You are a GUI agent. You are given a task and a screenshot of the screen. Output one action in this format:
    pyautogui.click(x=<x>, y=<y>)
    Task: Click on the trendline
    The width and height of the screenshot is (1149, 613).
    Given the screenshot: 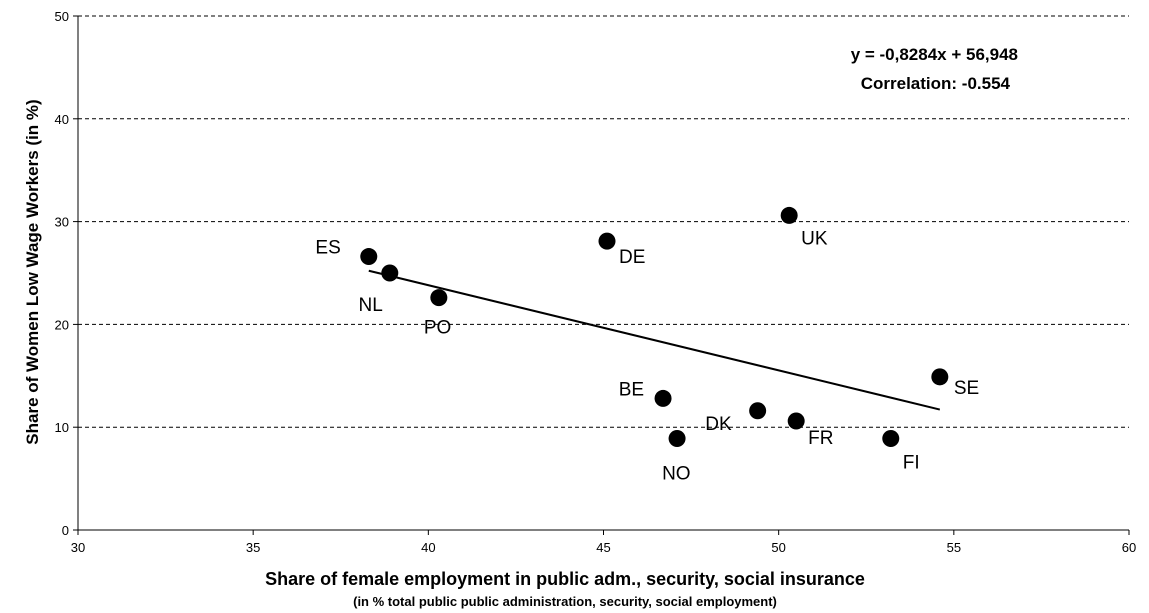 What is the action you would take?
    pyautogui.click(x=654, y=340)
    